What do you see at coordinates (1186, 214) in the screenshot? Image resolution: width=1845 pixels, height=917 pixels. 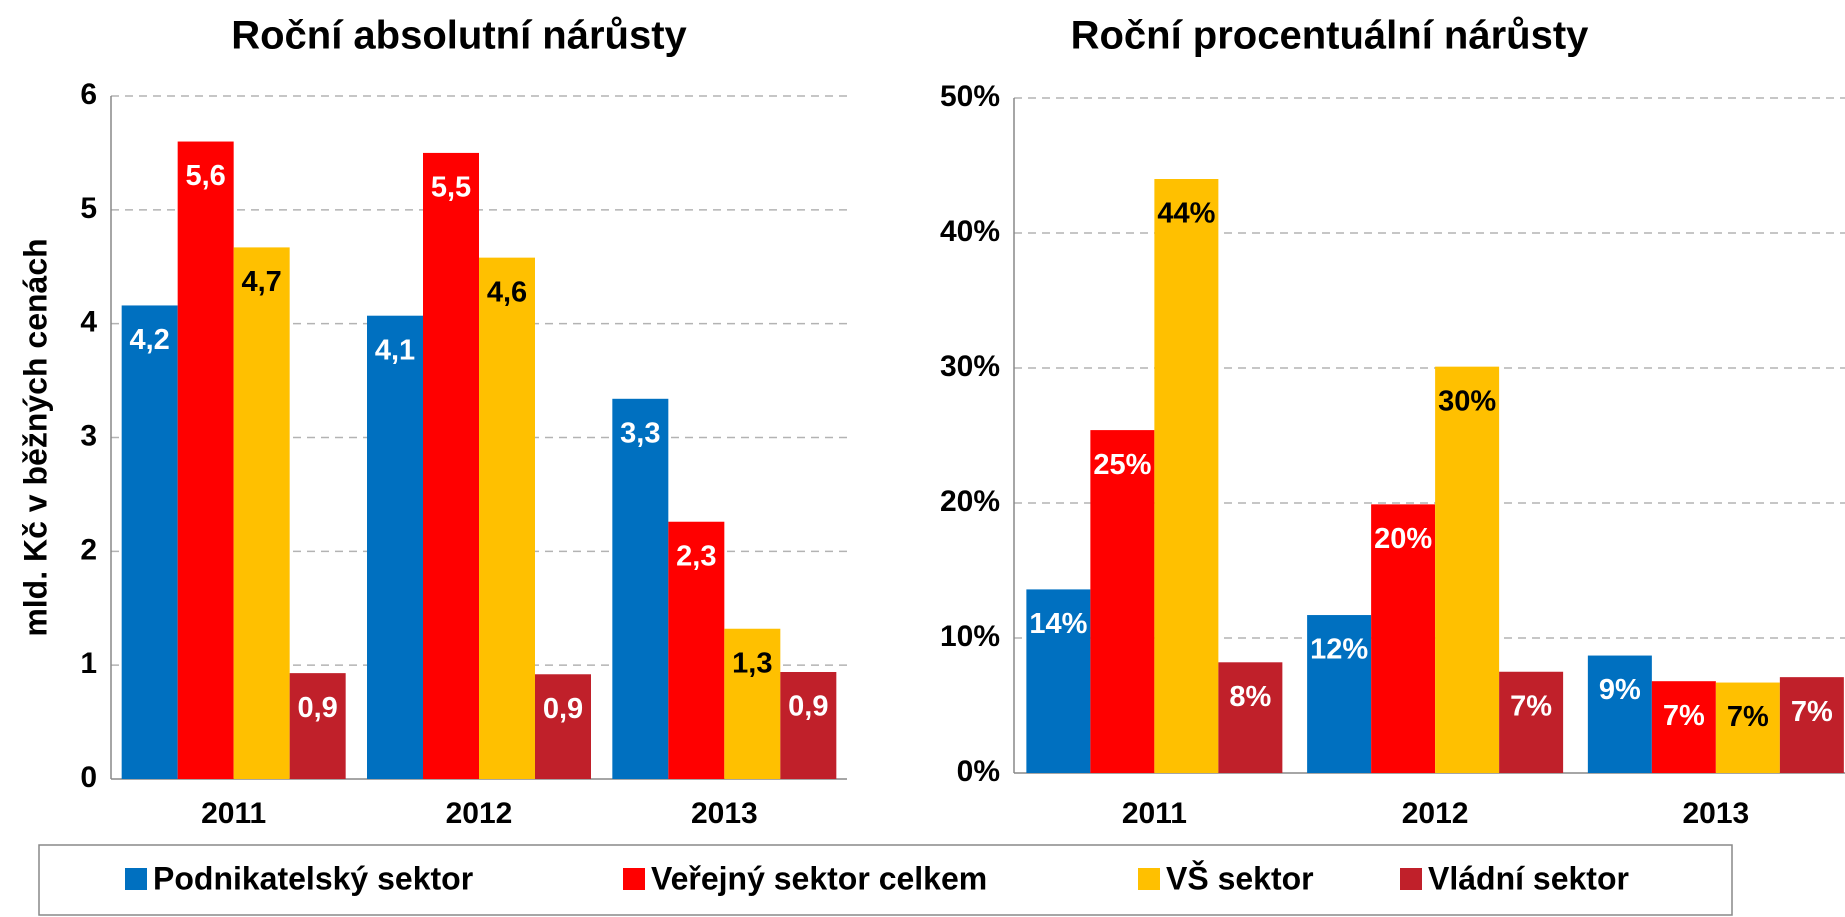 I see `data-label: 44%` at bounding box center [1186, 214].